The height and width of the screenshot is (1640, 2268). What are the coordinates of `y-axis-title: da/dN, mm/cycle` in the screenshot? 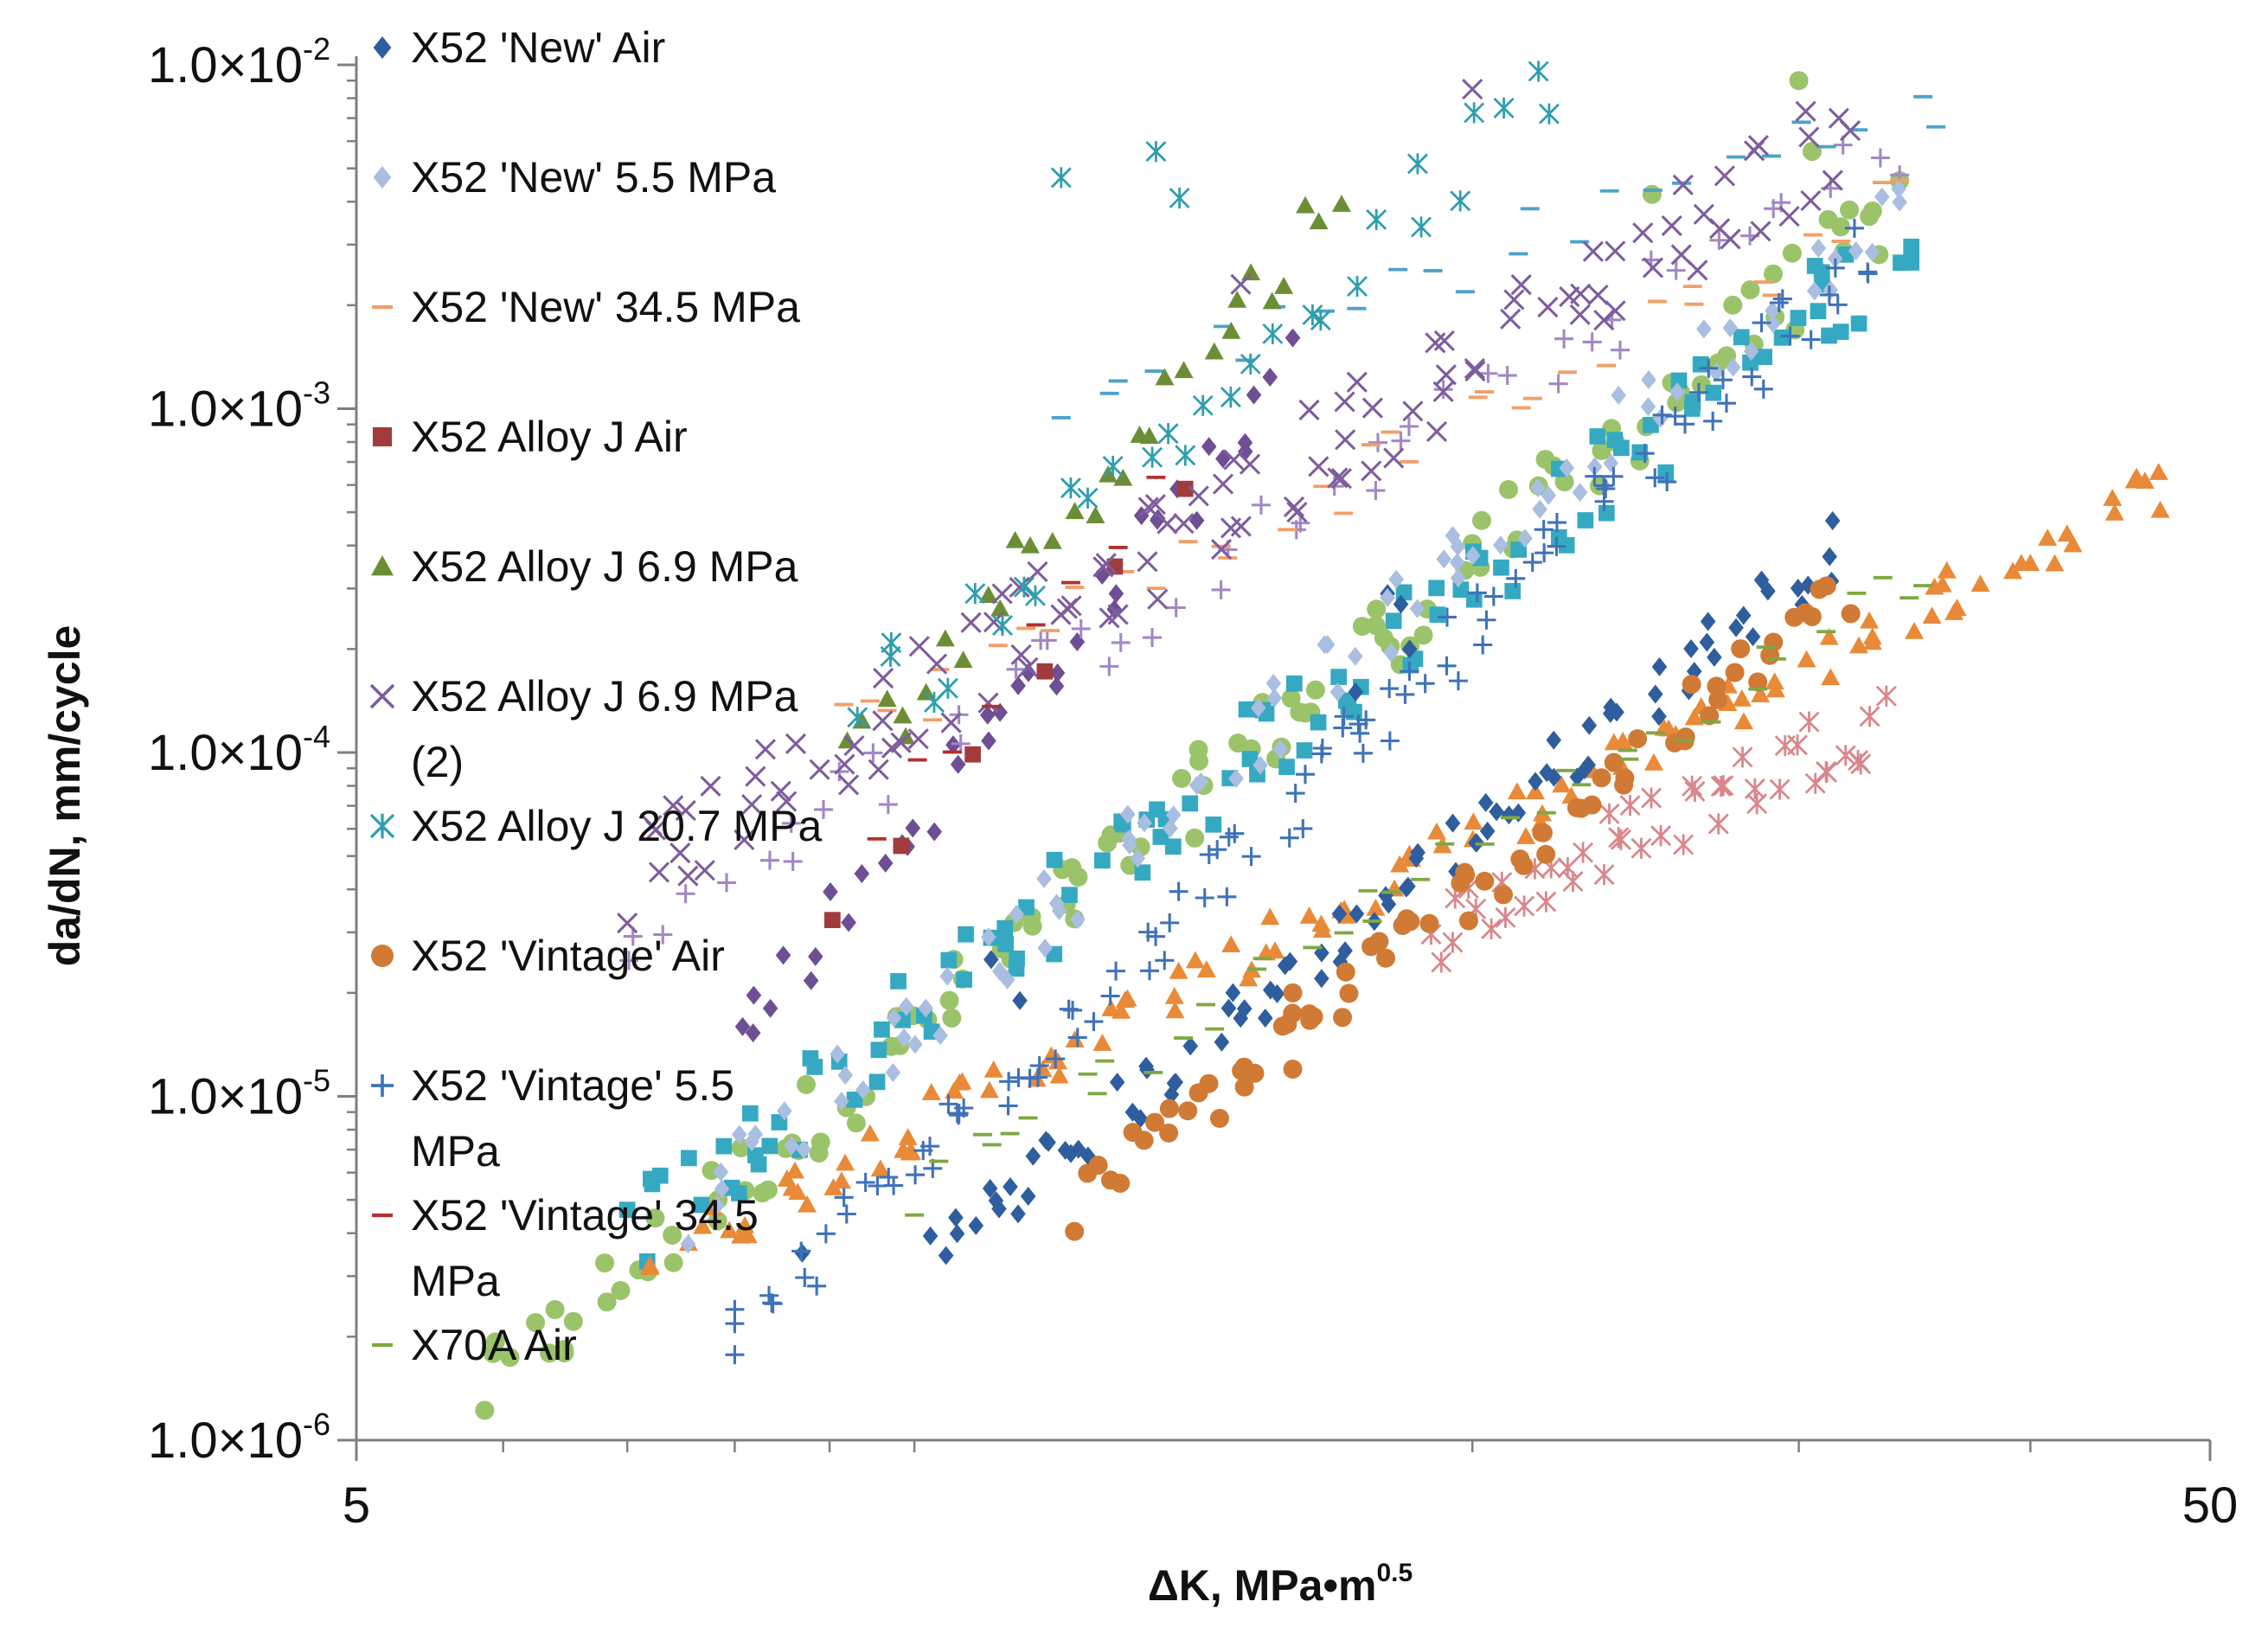 It's located at (65, 796).